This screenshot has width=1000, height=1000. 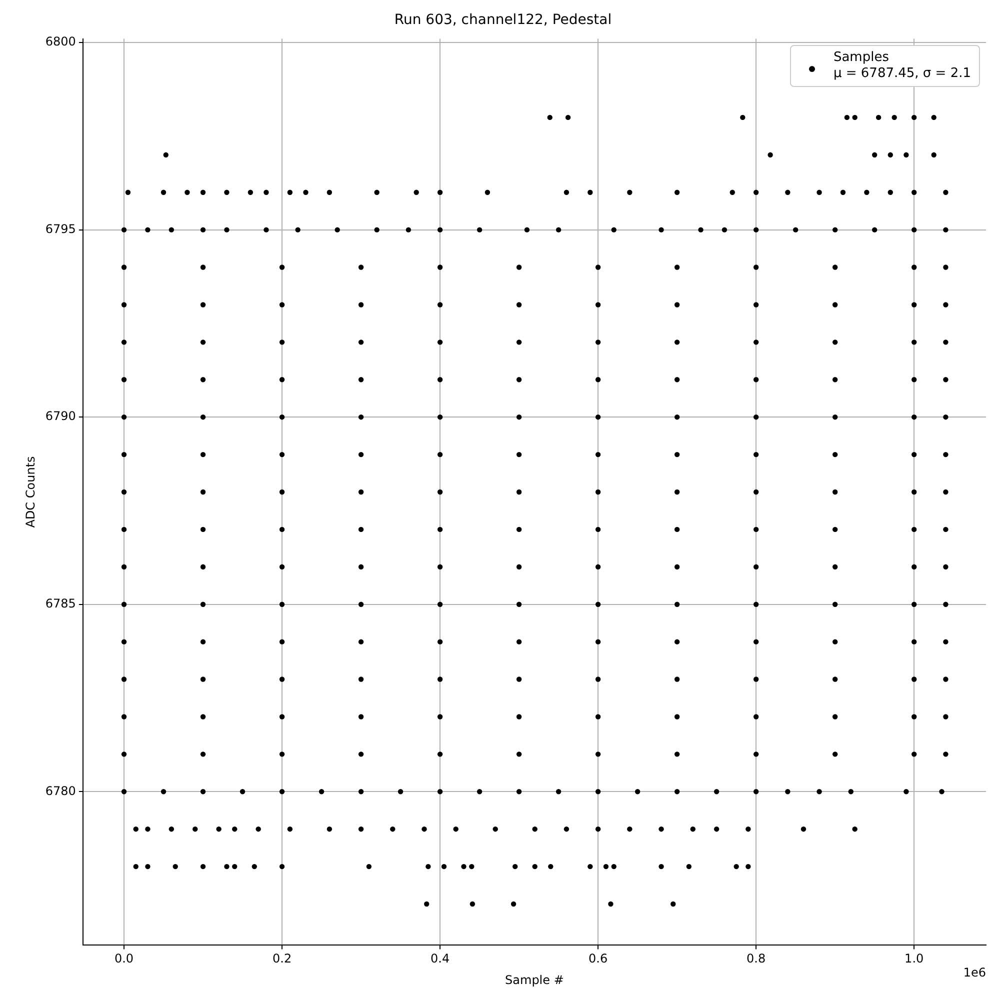 I want to click on y-axis-title: ADC Counts, so click(x=30, y=492).